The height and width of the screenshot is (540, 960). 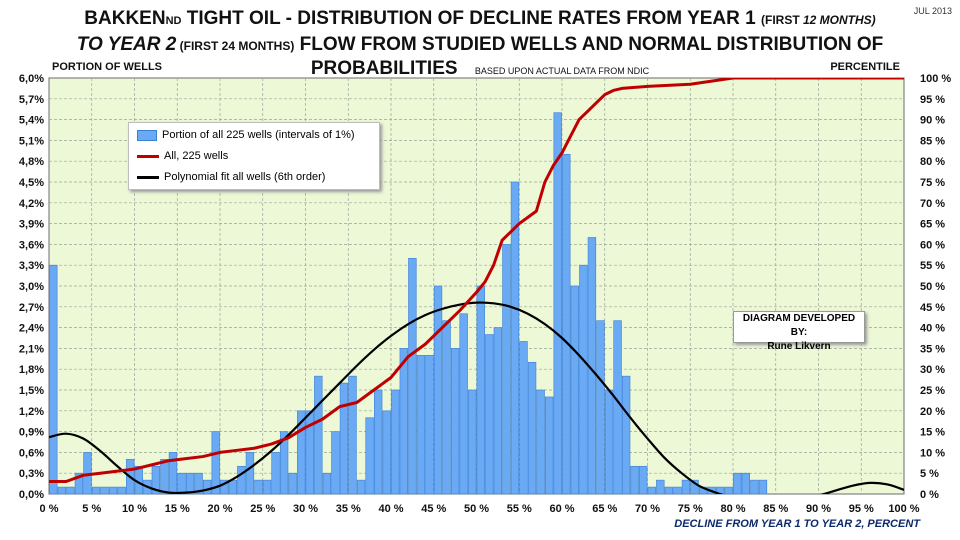 What do you see at coordinates (49, 509) in the screenshot?
I see `x-tick-label: 0 %` at bounding box center [49, 509].